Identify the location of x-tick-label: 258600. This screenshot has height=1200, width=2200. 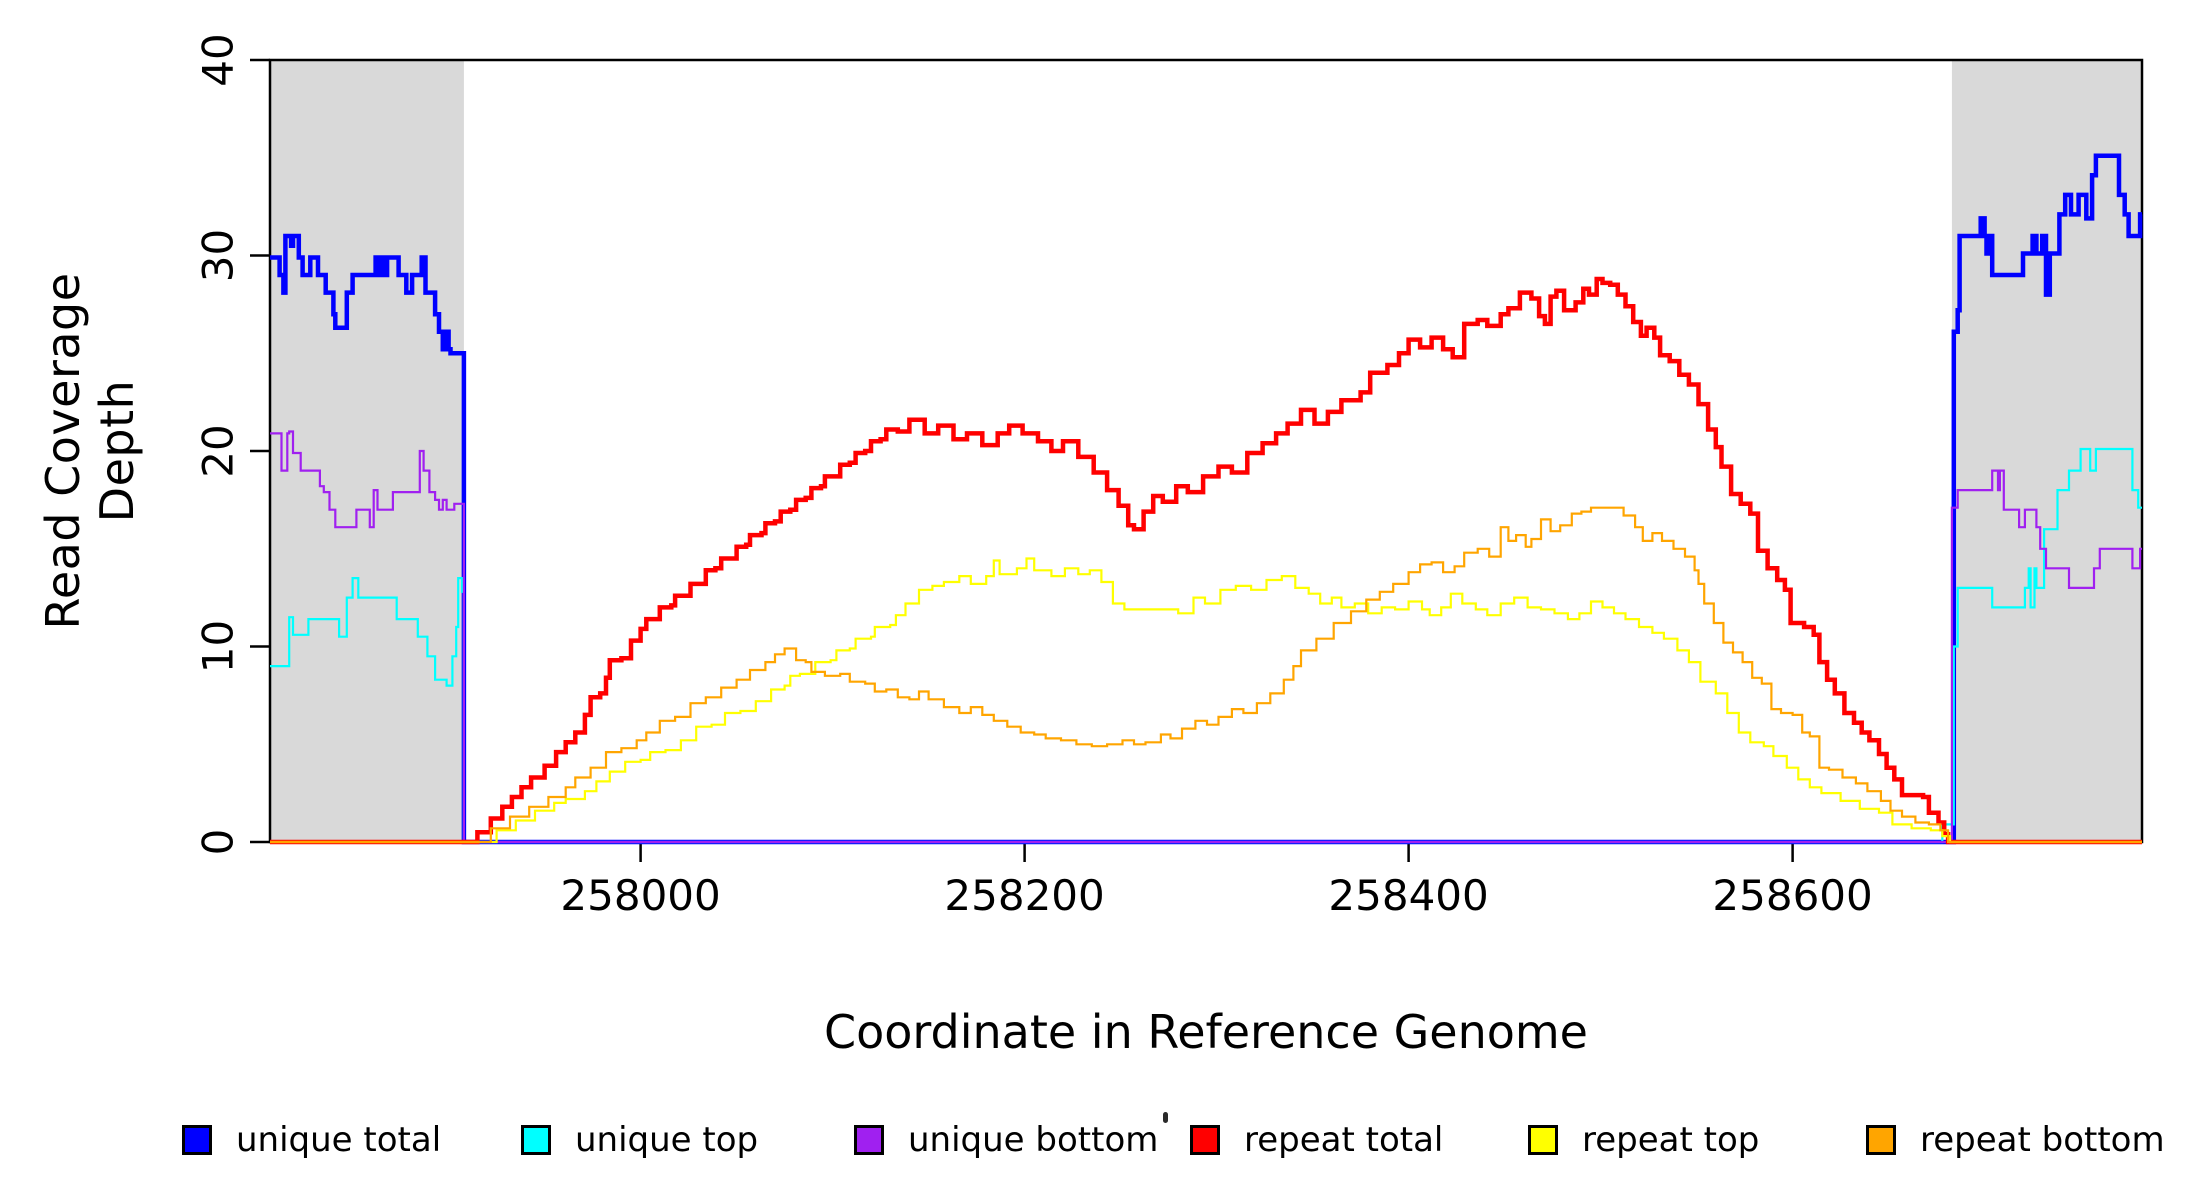
(1792, 895).